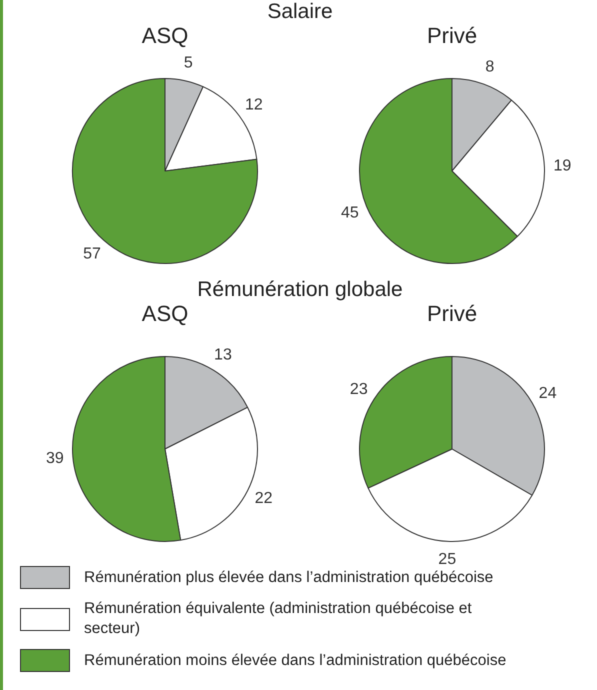 Image resolution: width=597 pixels, height=690 pixels. What do you see at coordinates (300, 290) in the screenshot?
I see `chart-title: Rémunération globale` at bounding box center [300, 290].